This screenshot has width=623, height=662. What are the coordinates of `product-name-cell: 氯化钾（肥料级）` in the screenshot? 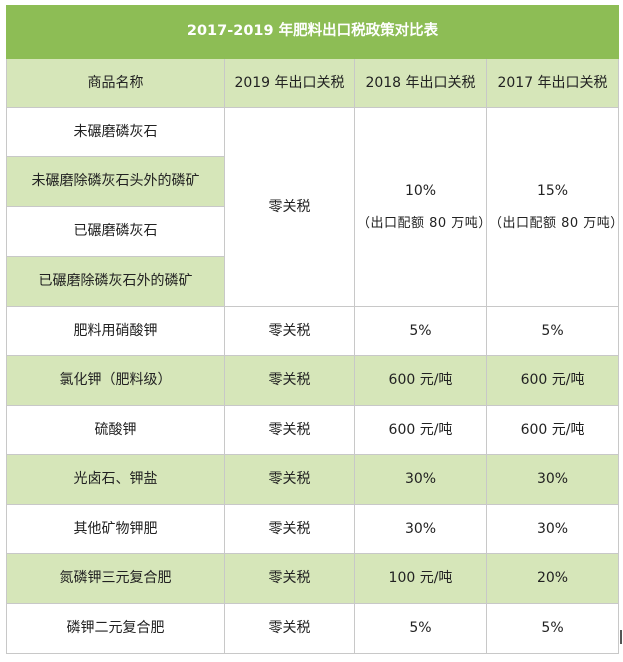 It's located at (115, 380).